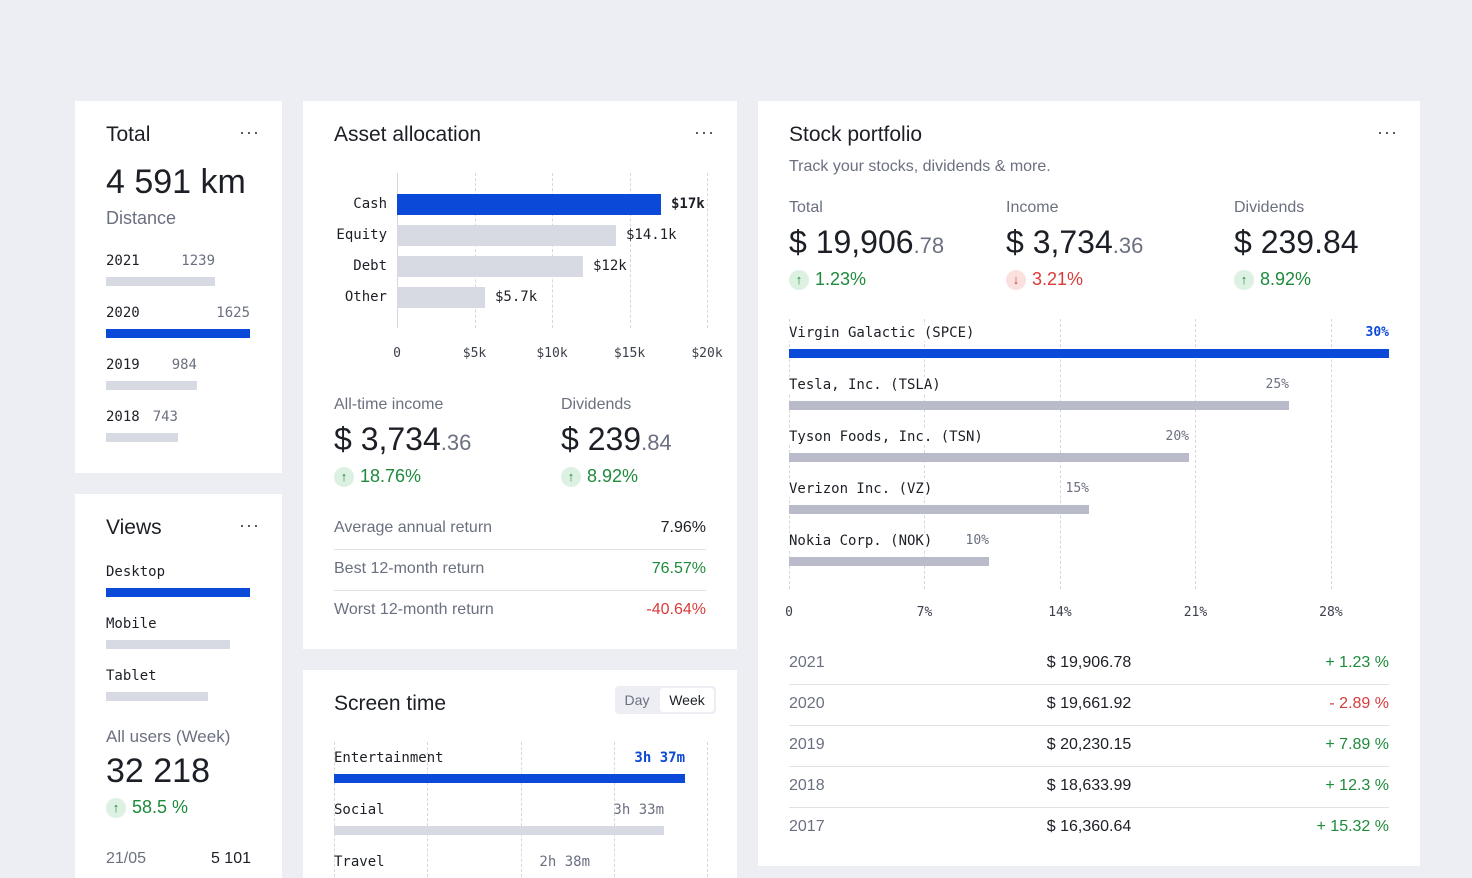 Image resolution: width=1472 pixels, height=878 pixels. What do you see at coordinates (123, 365) in the screenshot?
I see `year-label: 2019` at bounding box center [123, 365].